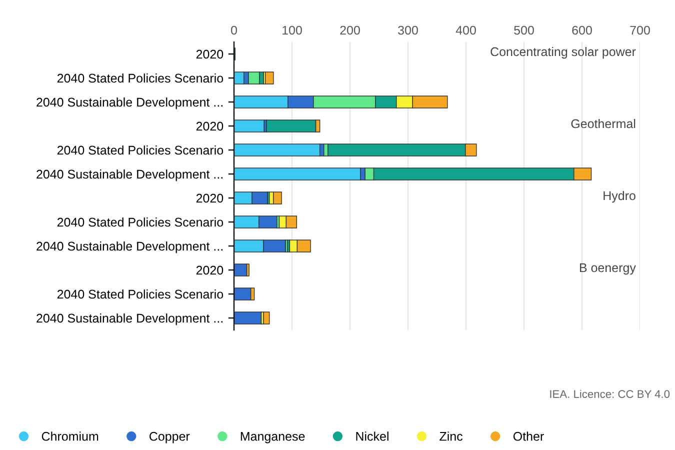 The width and height of the screenshot is (675, 450). Describe the element at coordinates (372, 436) in the screenshot. I see `legend-label: Nickel` at that location.